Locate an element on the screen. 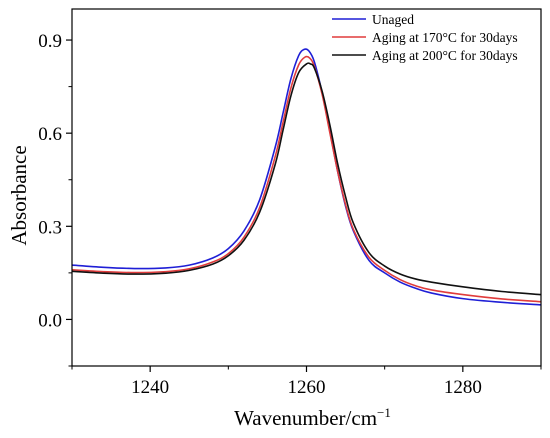 Image resolution: width=550 pixels, height=438 pixels. y-tick-label: 0.3 is located at coordinates (50, 227).